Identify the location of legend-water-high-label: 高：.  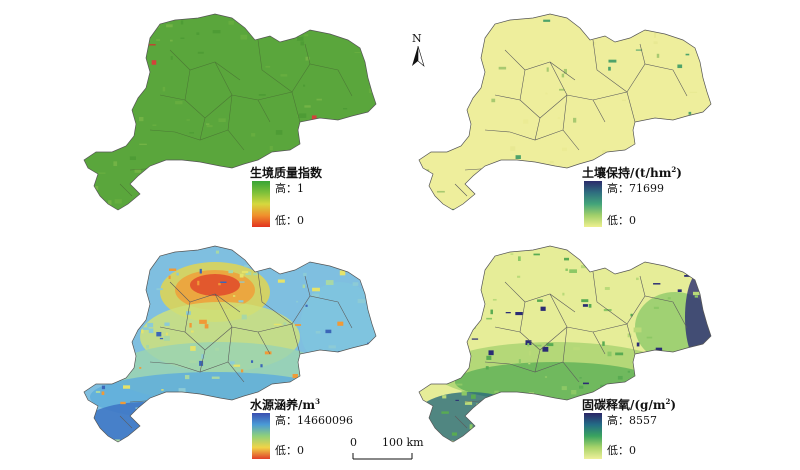
(286, 420).